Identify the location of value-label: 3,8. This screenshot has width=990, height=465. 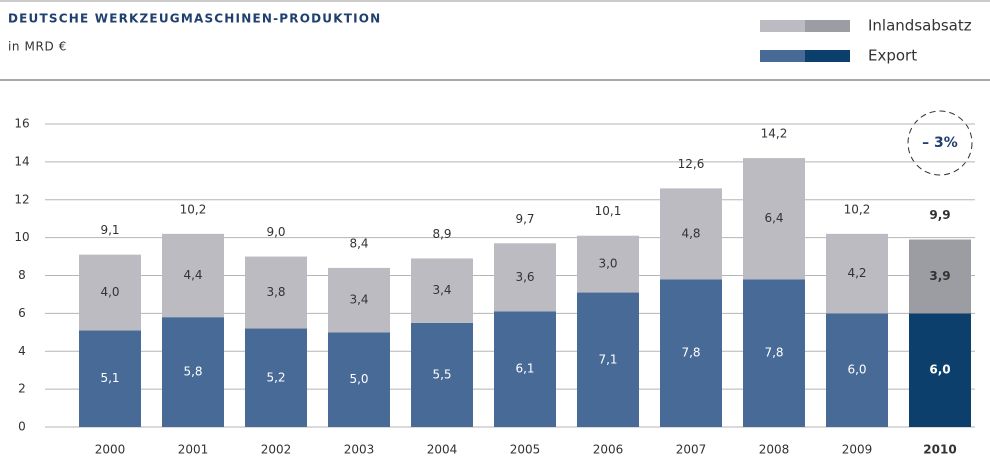
(275, 292).